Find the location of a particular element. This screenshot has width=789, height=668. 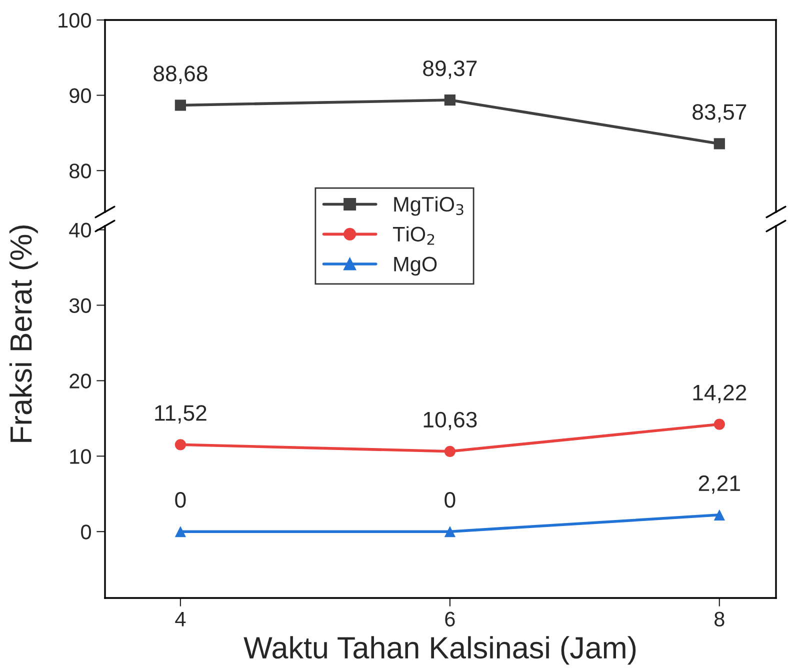

legend-label: TiO$_{2}$ is located at coordinates (413, 235).